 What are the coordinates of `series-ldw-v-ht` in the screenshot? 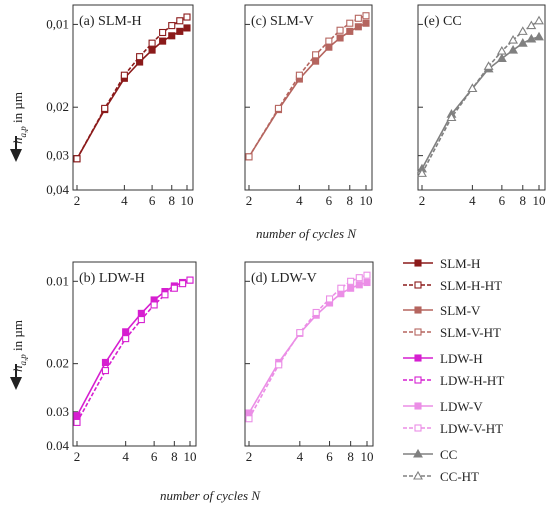 It's located at (308, 347).